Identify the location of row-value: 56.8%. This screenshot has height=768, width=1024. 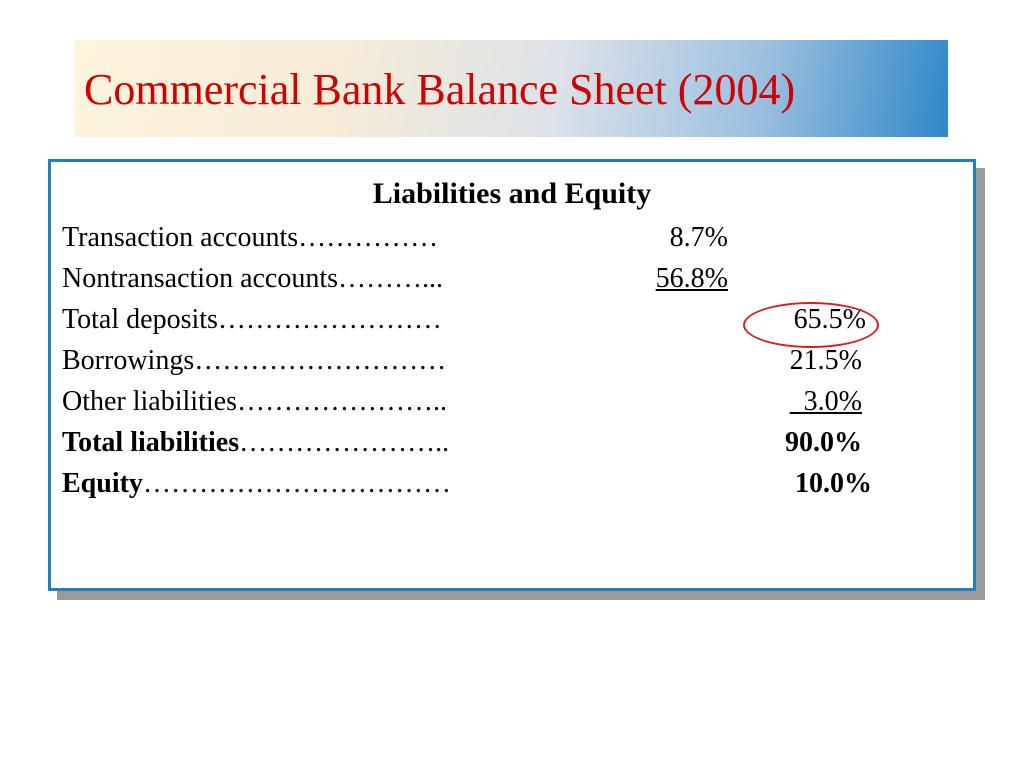
(691, 278).